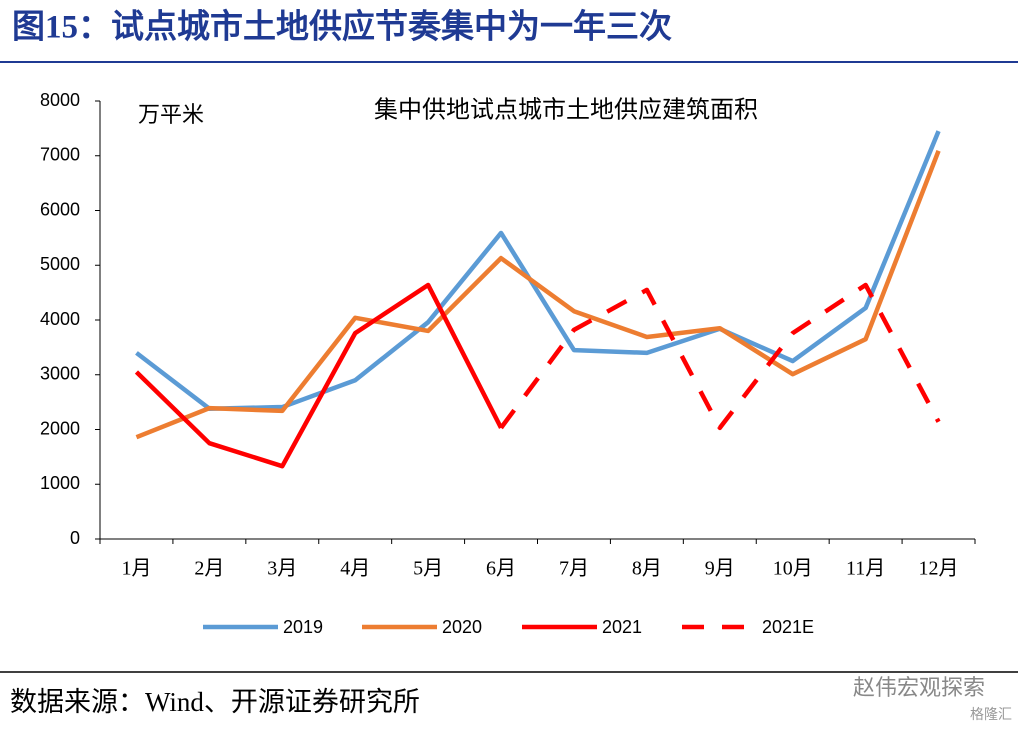 Image resolution: width=1018 pixels, height=738 pixels. Describe the element at coordinates (622, 627) in the screenshot. I see `legend-label: 2021` at that location.